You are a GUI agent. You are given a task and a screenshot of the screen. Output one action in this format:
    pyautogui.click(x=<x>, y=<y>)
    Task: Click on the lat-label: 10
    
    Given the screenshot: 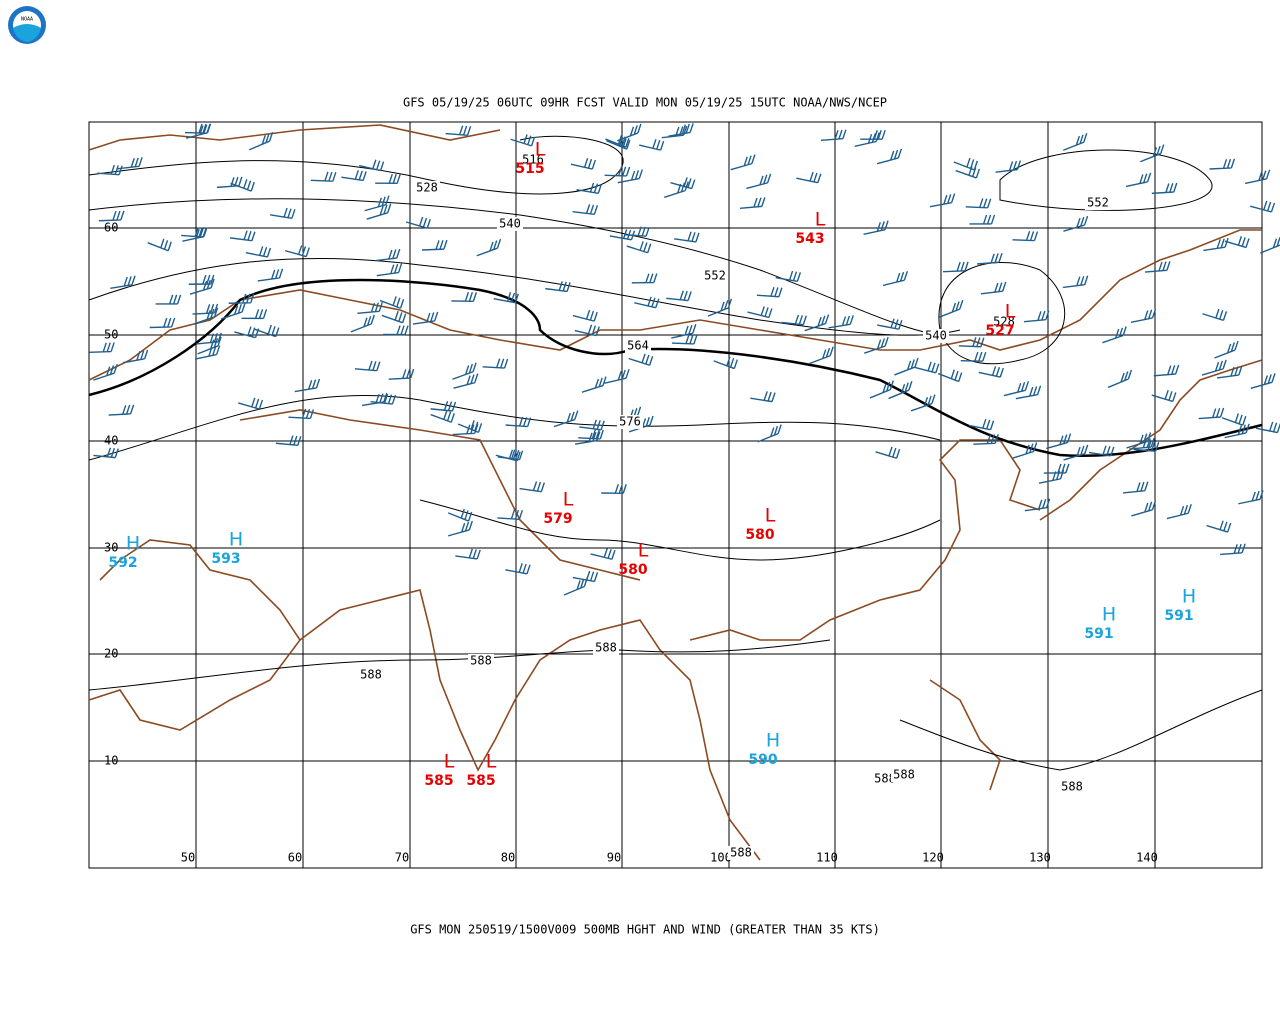 What is the action you would take?
    pyautogui.click(x=111, y=761)
    